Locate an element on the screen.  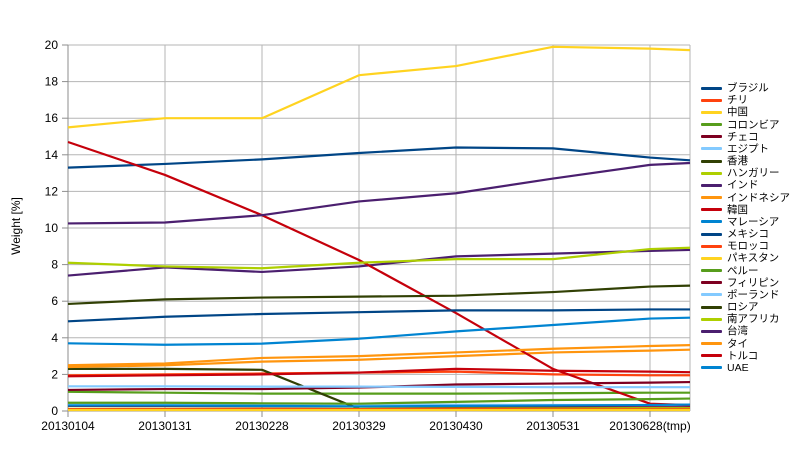
series-line-マレーシア is located at coordinates (379, 331).